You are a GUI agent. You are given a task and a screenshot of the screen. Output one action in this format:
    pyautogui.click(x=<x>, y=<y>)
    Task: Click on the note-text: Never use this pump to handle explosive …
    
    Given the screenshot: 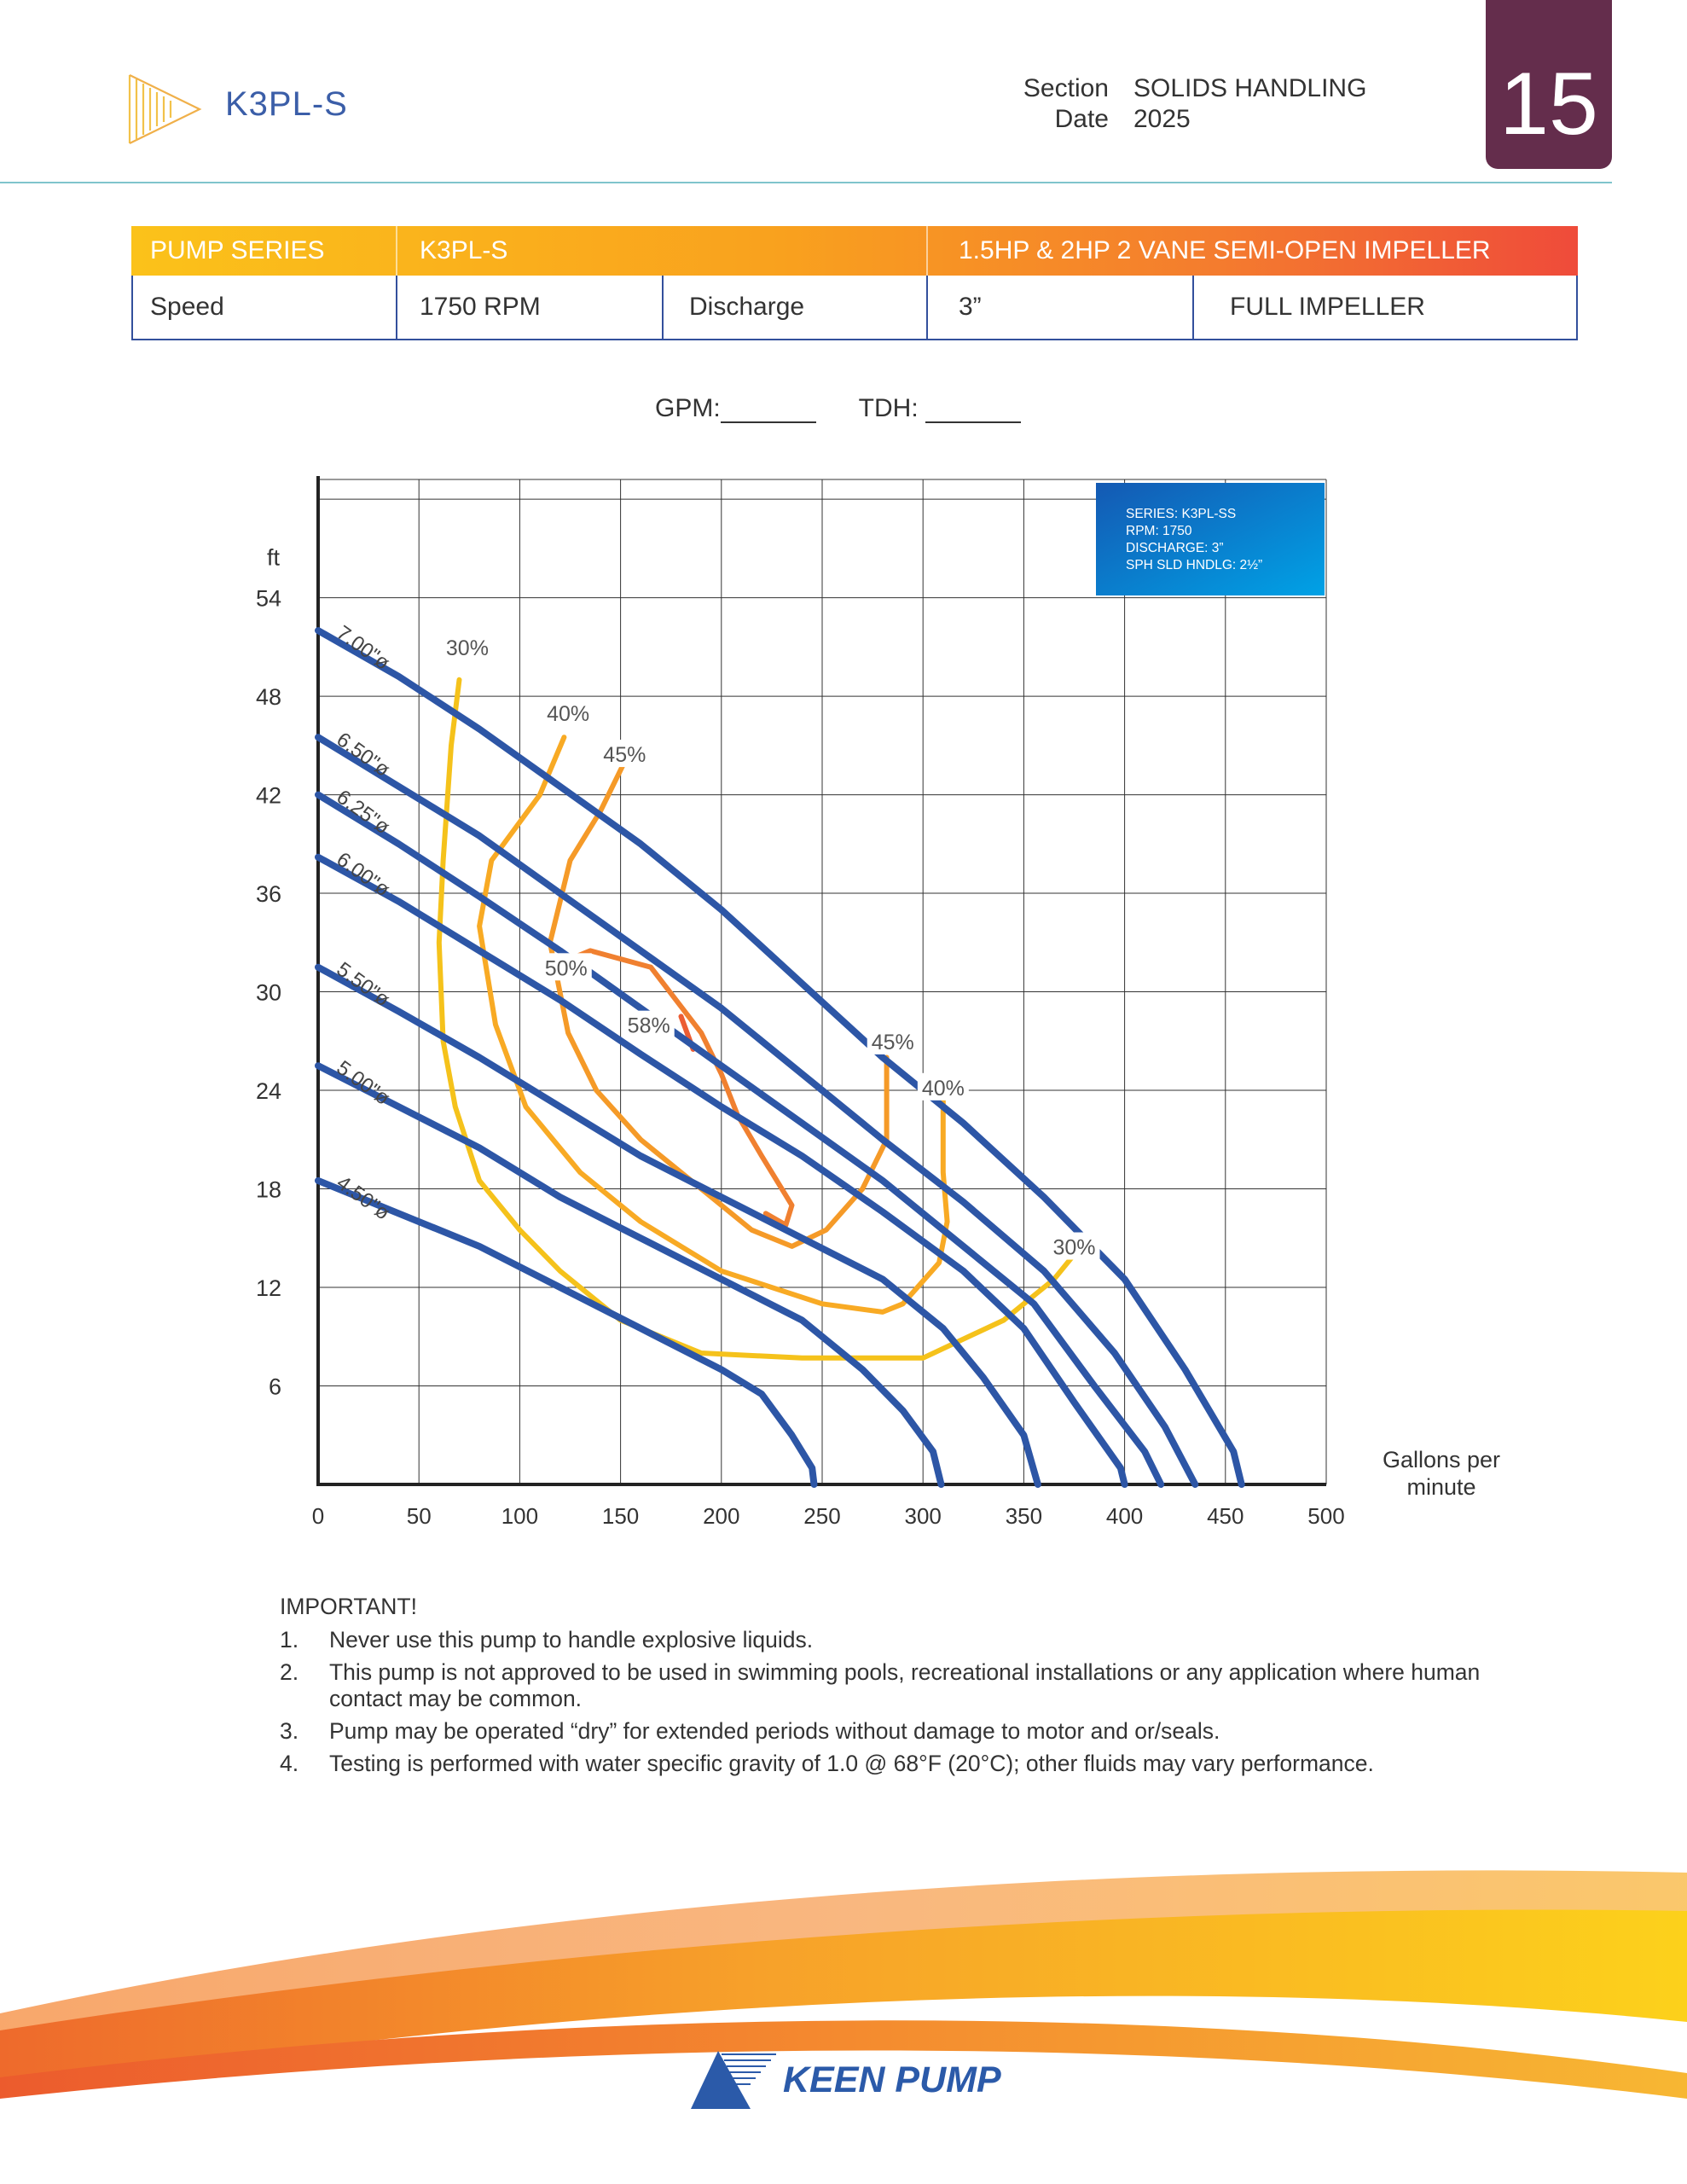 What is the action you would take?
    pyautogui.click(x=571, y=1640)
    